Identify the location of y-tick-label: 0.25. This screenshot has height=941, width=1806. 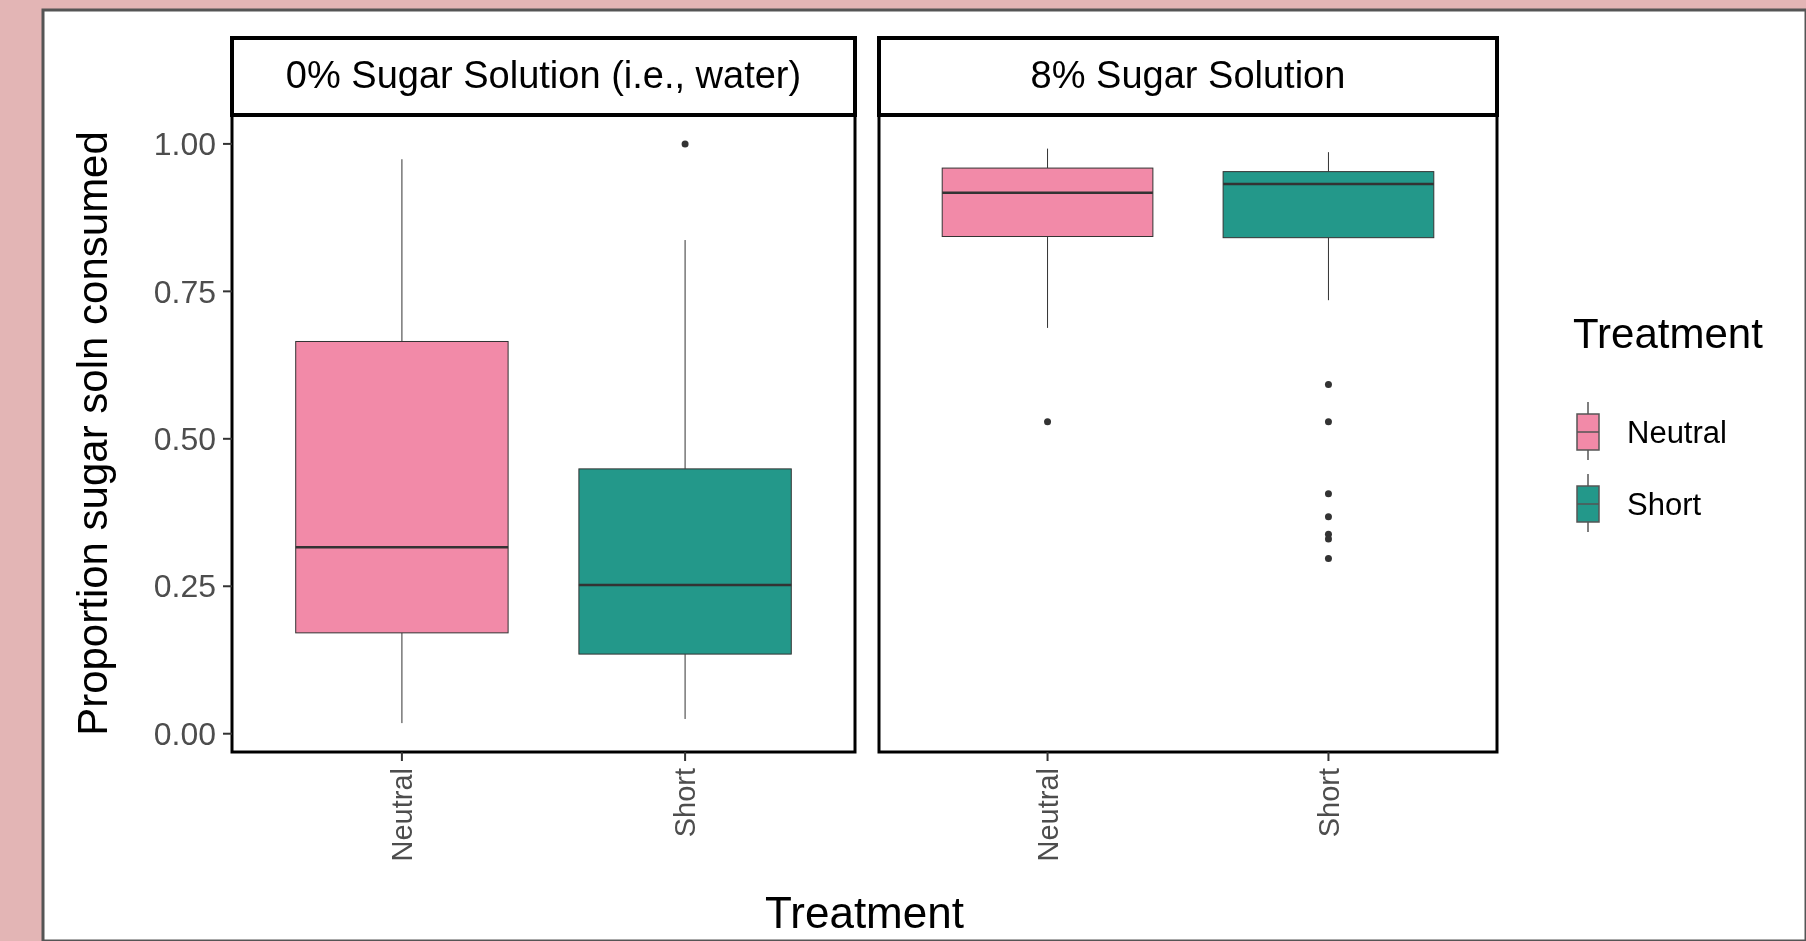
(184, 586).